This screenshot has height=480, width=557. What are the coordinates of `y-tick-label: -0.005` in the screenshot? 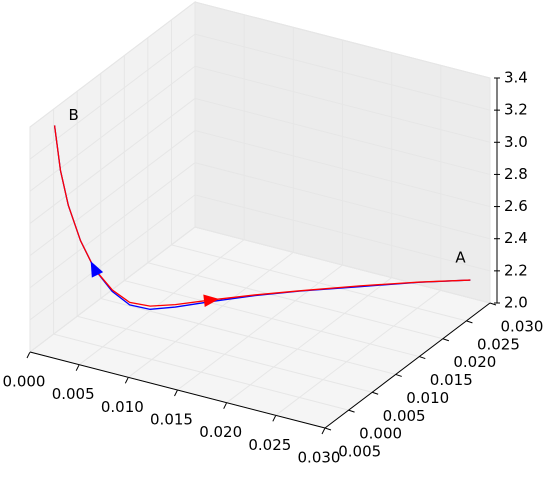 It's located at (357, 452).